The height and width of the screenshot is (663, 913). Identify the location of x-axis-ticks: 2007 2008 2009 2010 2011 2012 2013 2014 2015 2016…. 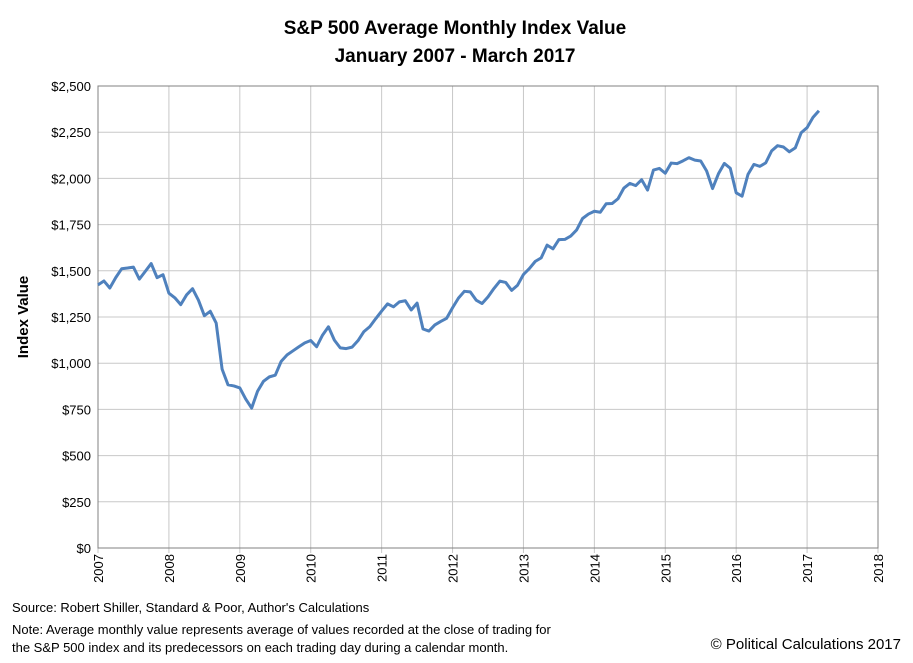
(488, 568).